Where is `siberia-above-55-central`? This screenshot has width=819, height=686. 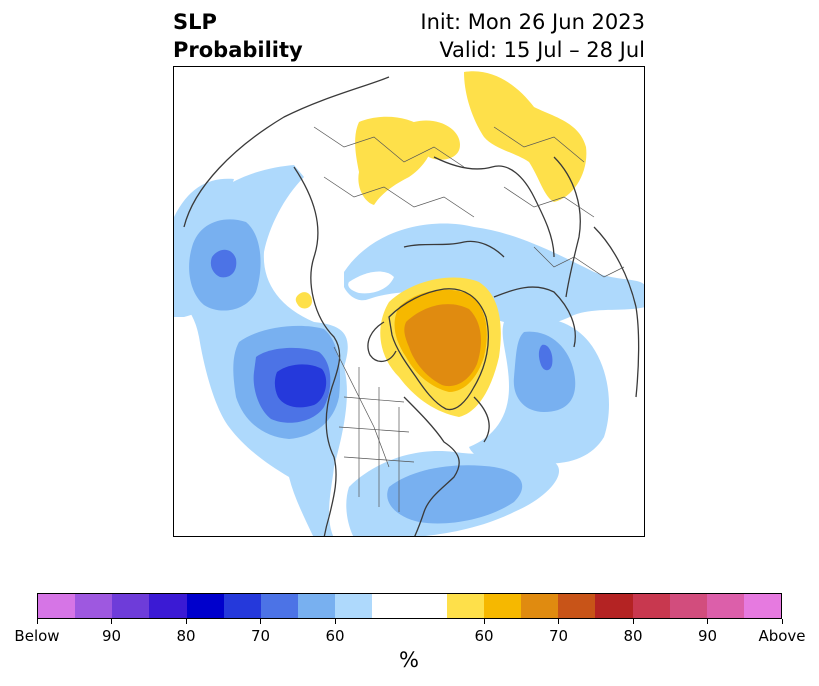
siberia-above-55-central is located at coordinates (436, 140).